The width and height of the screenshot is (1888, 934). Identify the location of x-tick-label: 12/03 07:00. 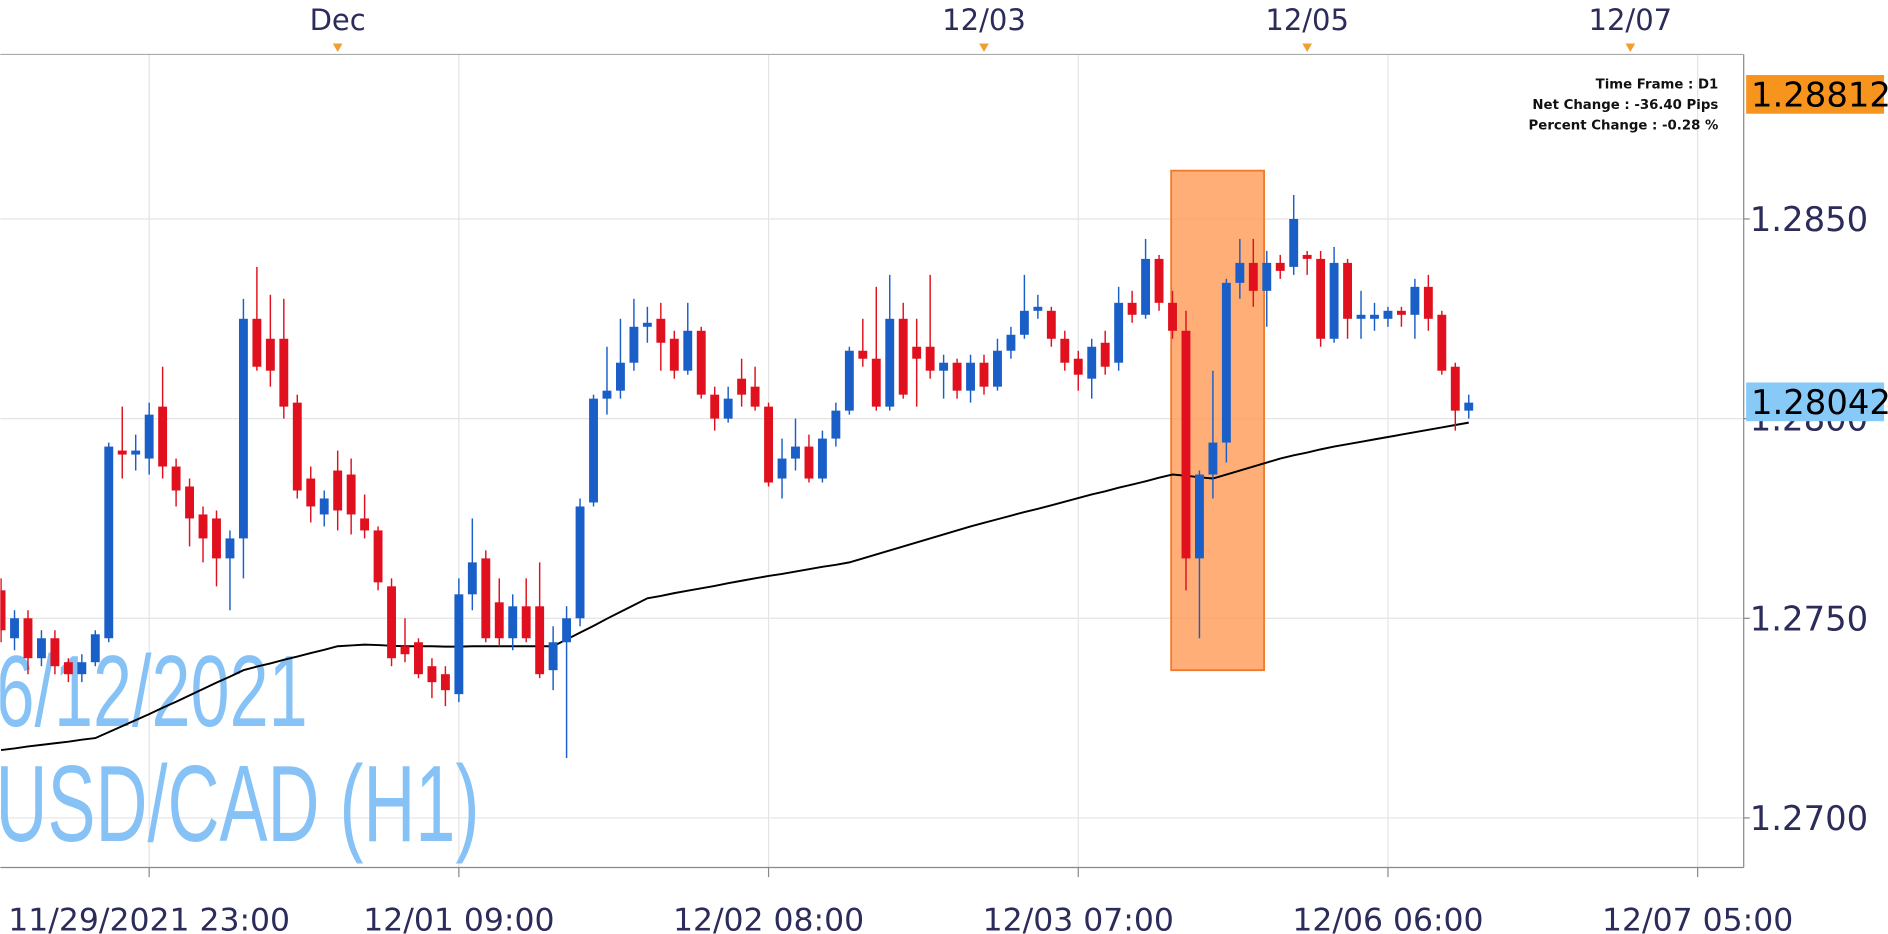
(1078, 918).